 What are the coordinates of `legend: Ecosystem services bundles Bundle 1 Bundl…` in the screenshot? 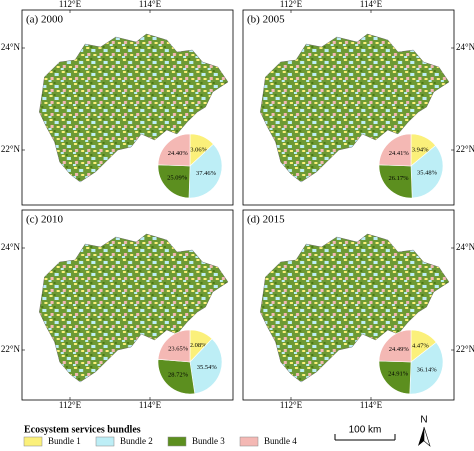 It's located at (160, 435).